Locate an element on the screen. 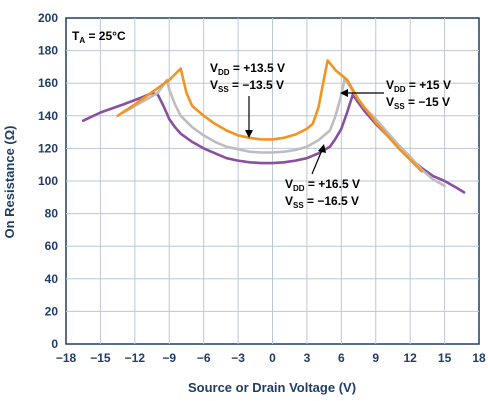 The width and height of the screenshot is (488, 401). annotation-16-5v-vss: VSS = −16.5 V is located at coordinates (322, 202).